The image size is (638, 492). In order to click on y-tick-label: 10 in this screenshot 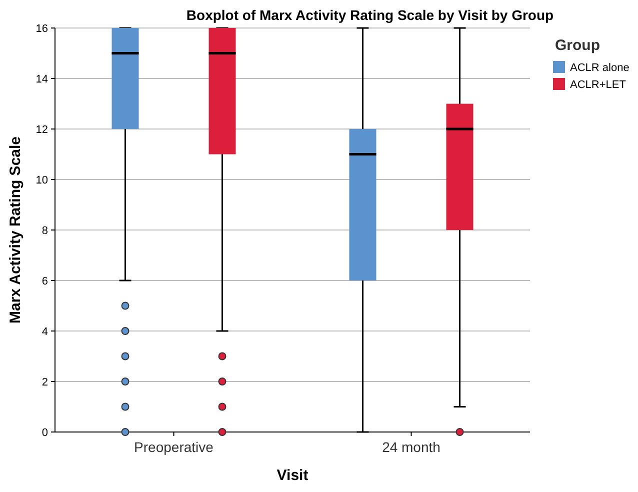, I will do `click(42, 180)`.